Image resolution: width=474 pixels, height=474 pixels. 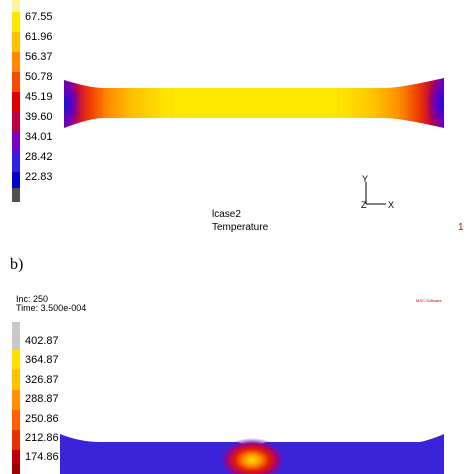 I want to click on case-label: lcase2, so click(x=226, y=214).